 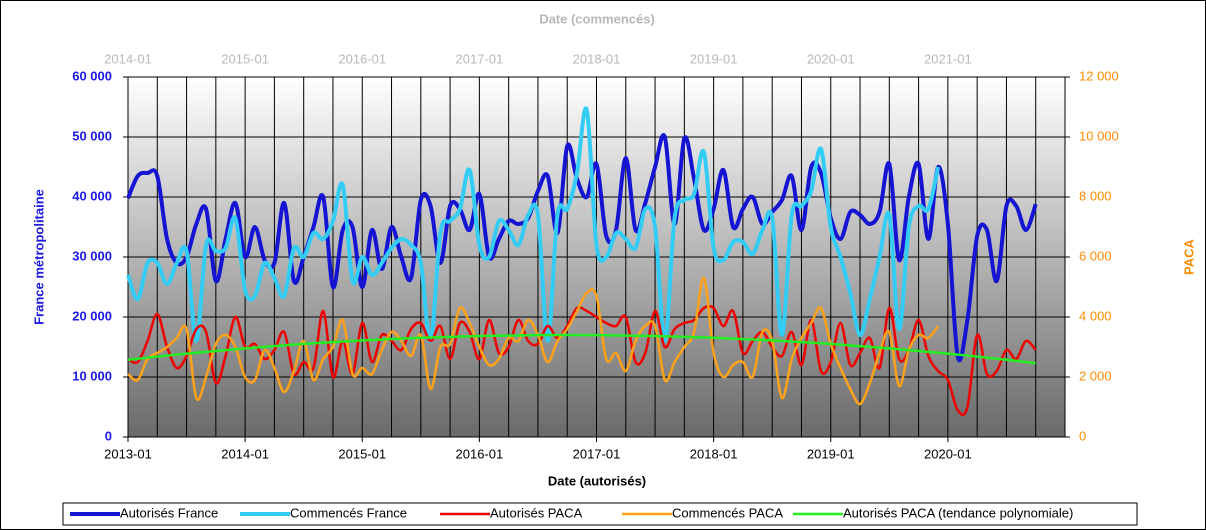 What do you see at coordinates (714, 58) in the screenshot?
I see `x2-tick-label: 2019-01` at bounding box center [714, 58].